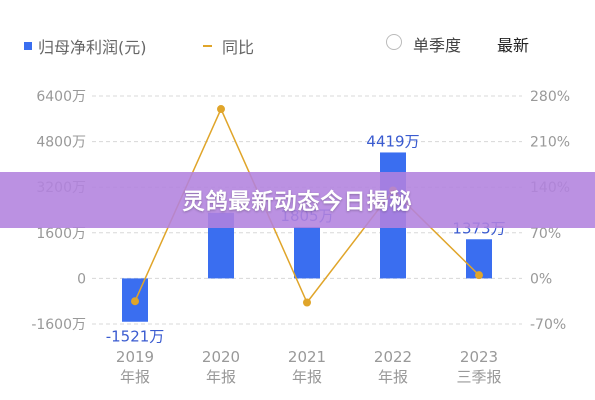  What do you see at coordinates (479, 357) in the screenshot?
I see `x-tick-label: 2023` at bounding box center [479, 357].